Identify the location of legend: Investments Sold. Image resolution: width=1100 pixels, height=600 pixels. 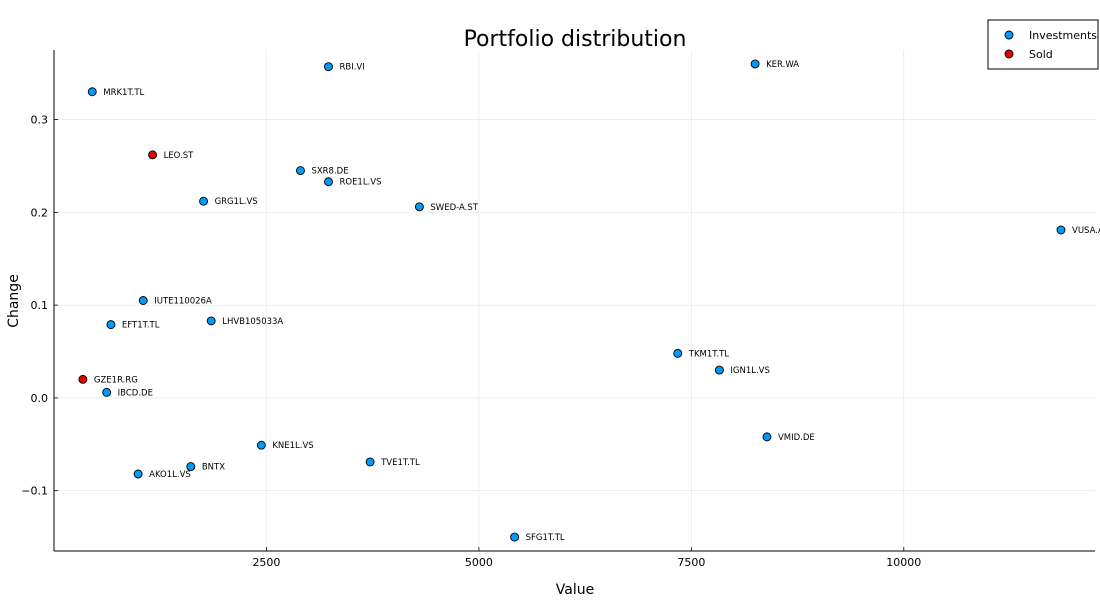
(1043, 44).